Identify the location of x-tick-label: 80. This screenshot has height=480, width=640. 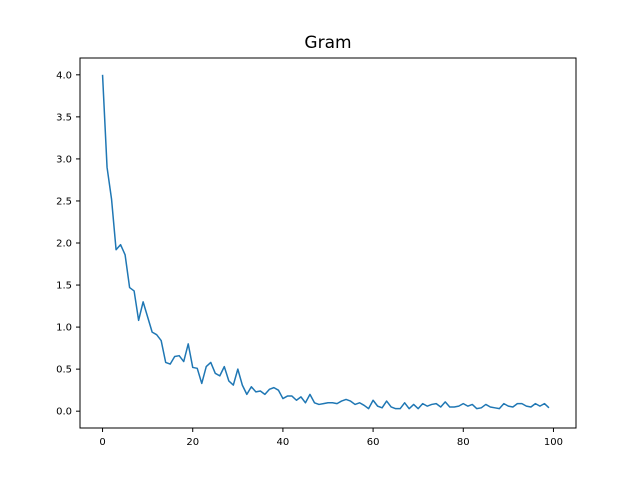
(463, 442).